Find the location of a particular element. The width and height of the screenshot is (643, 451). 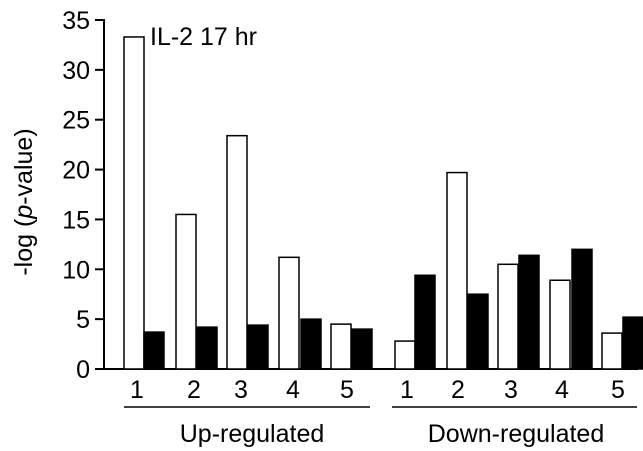

group-label: Down-regulated is located at coordinates (516, 434).